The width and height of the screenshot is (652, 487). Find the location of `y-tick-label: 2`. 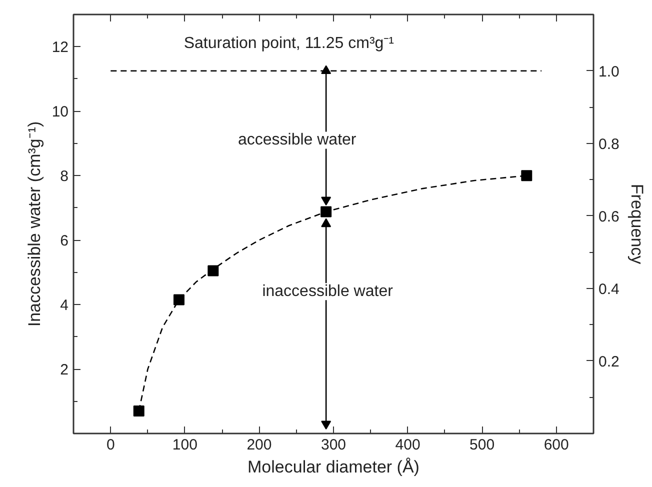

y-tick-label: 2 is located at coordinates (64, 370).